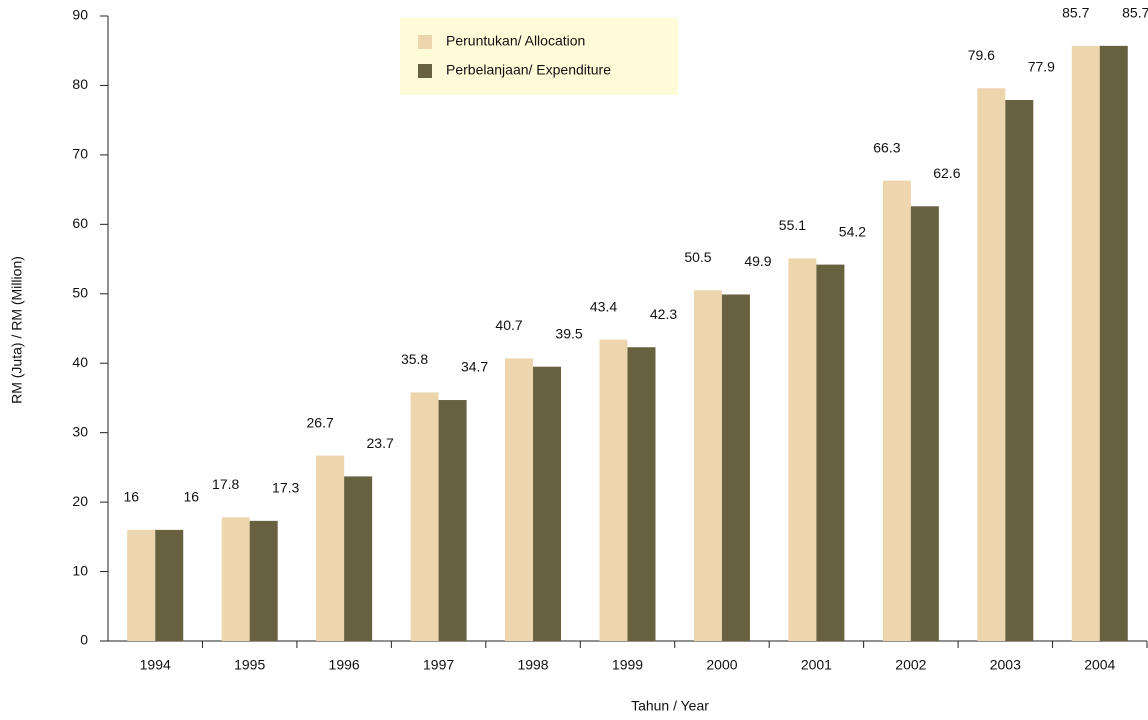 Image resolution: width=1148 pixels, height=720 pixels. What do you see at coordinates (80, 15) in the screenshot?
I see `y-tick-label: 90` at bounding box center [80, 15].